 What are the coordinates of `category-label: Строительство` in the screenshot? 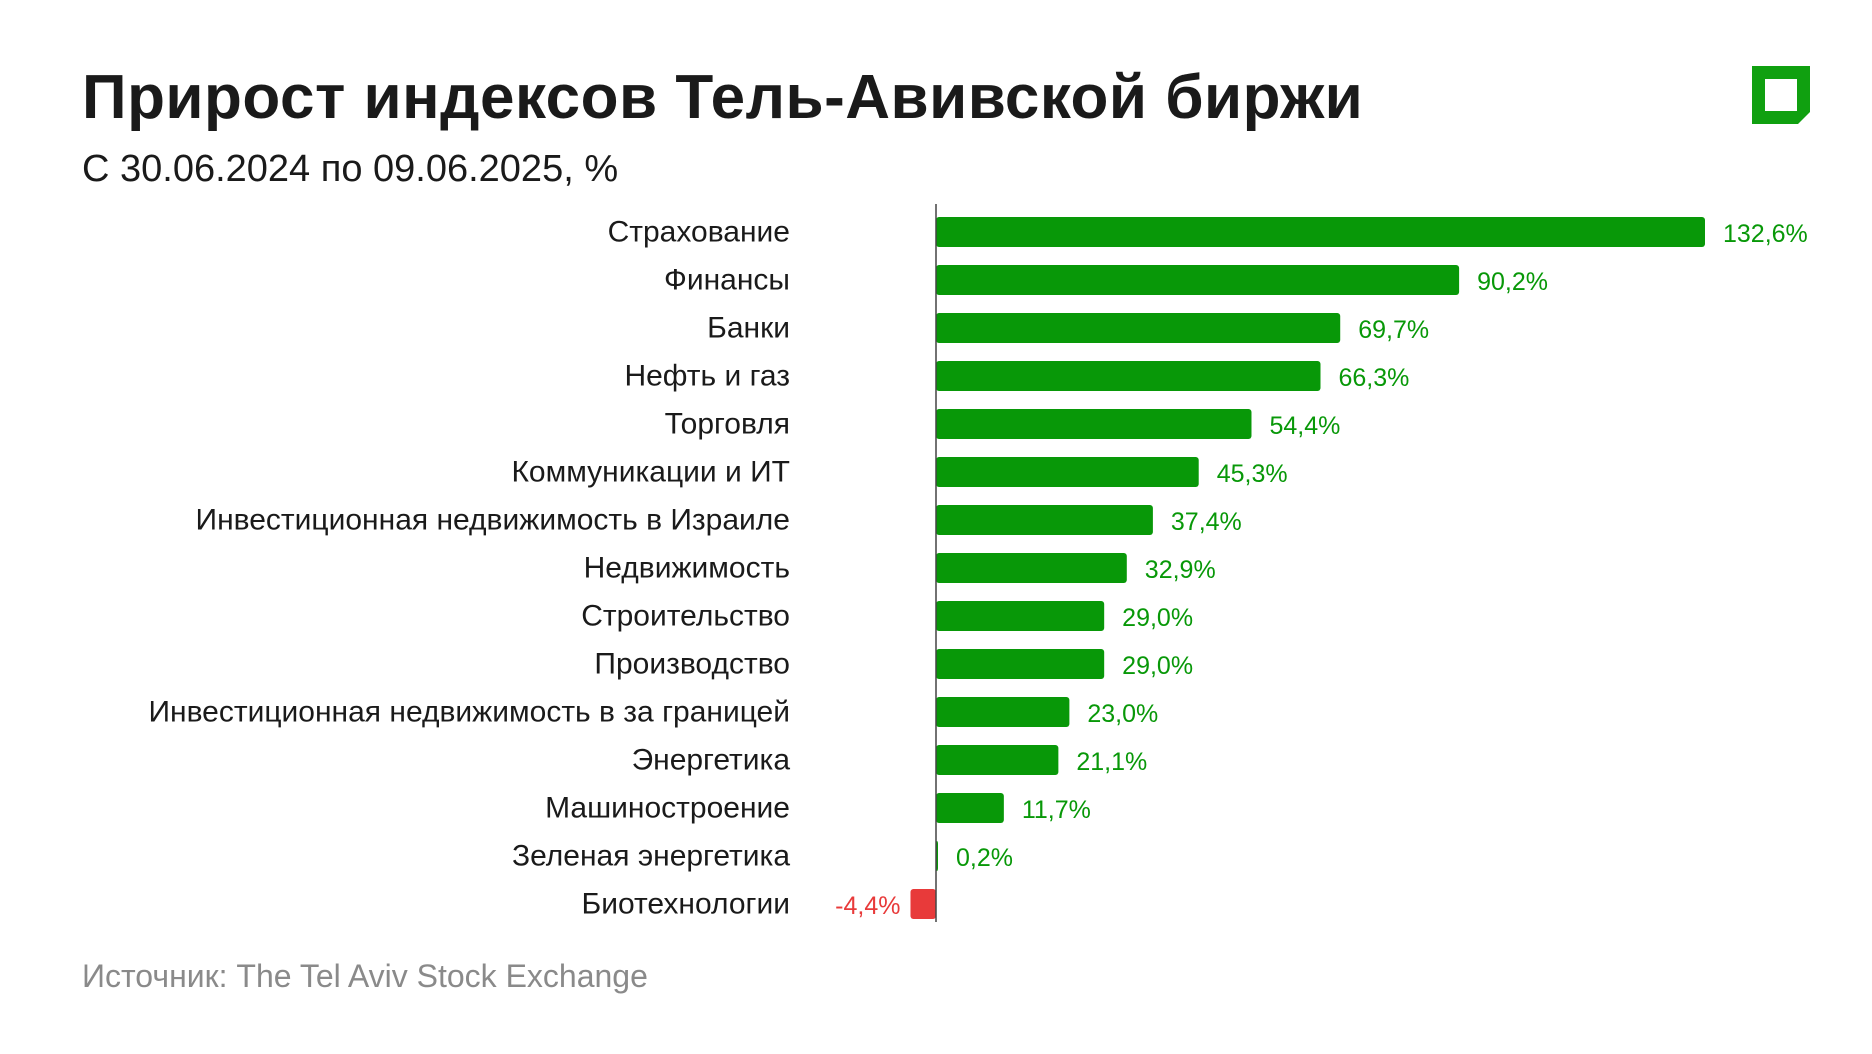 It's located at (685, 616).